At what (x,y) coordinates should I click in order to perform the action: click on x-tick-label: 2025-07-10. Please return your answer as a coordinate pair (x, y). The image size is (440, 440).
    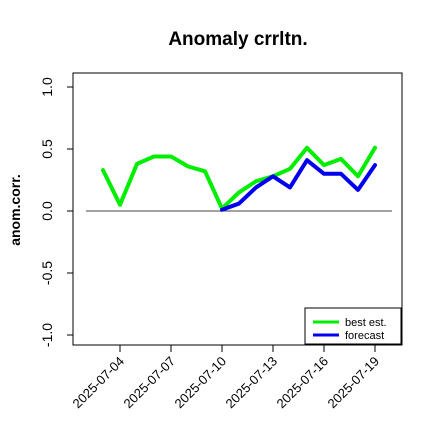
    Looking at the image, I should click on (200, 383).